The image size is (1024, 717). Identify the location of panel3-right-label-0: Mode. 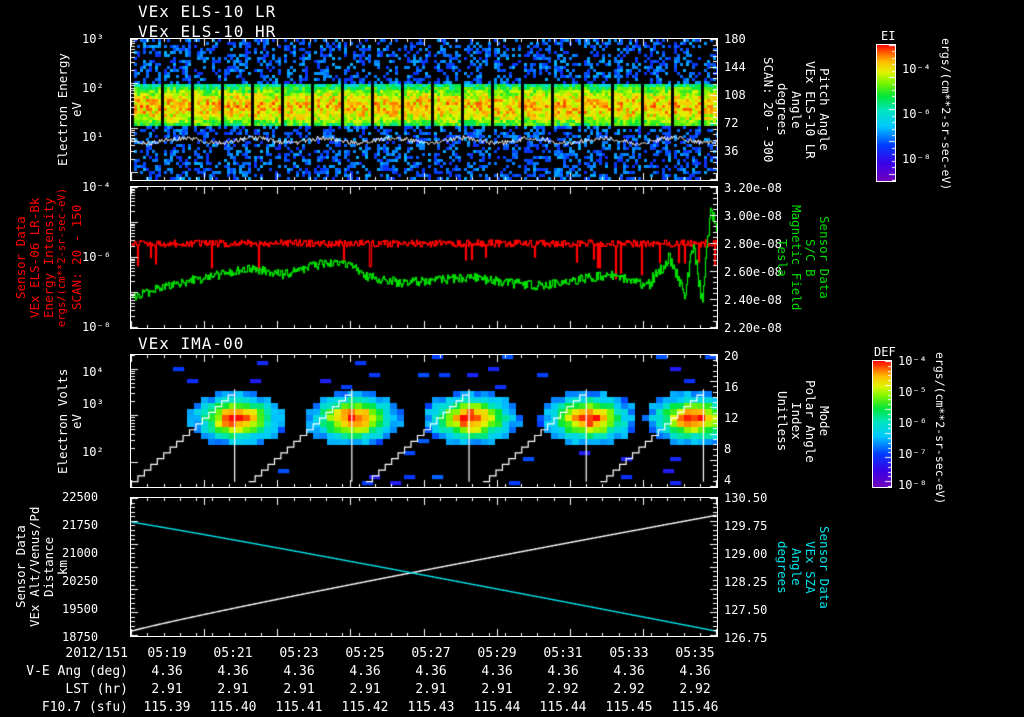
(824, 421).